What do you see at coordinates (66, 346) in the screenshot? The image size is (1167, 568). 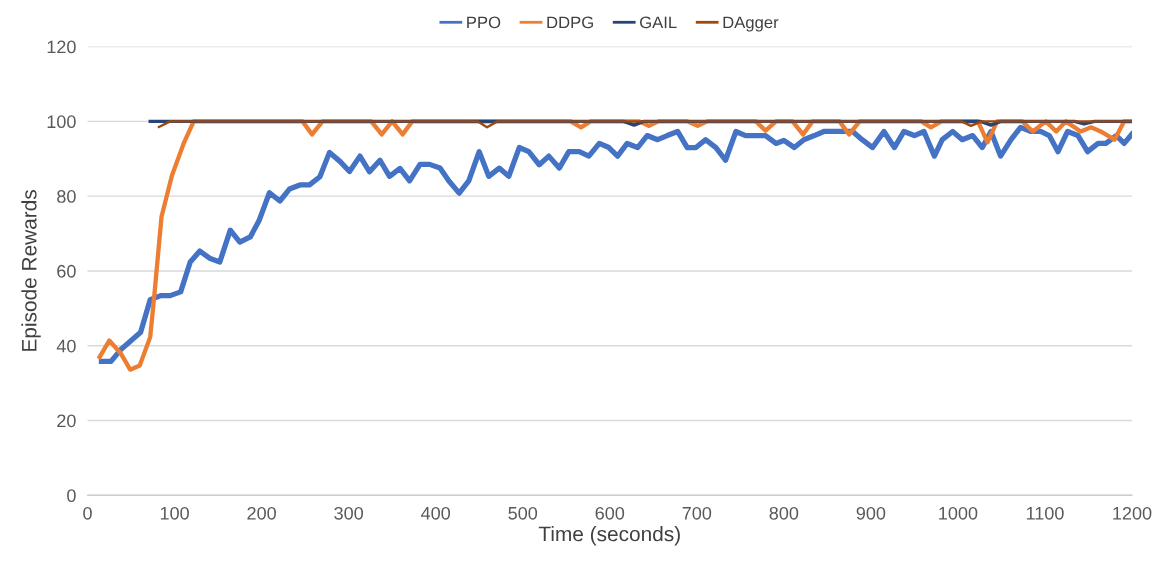 I see `y-tick-label: 40` at bounding box center [66, 346].